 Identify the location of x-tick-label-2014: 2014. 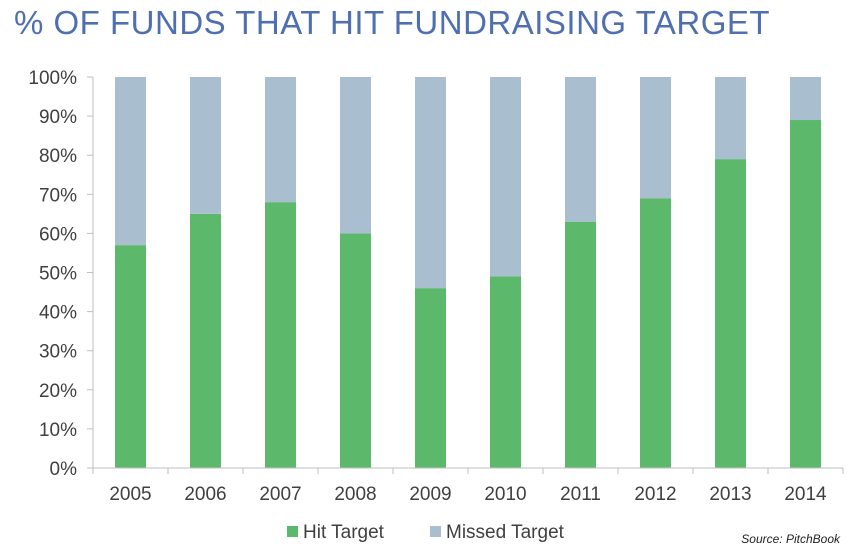
(805, 494).